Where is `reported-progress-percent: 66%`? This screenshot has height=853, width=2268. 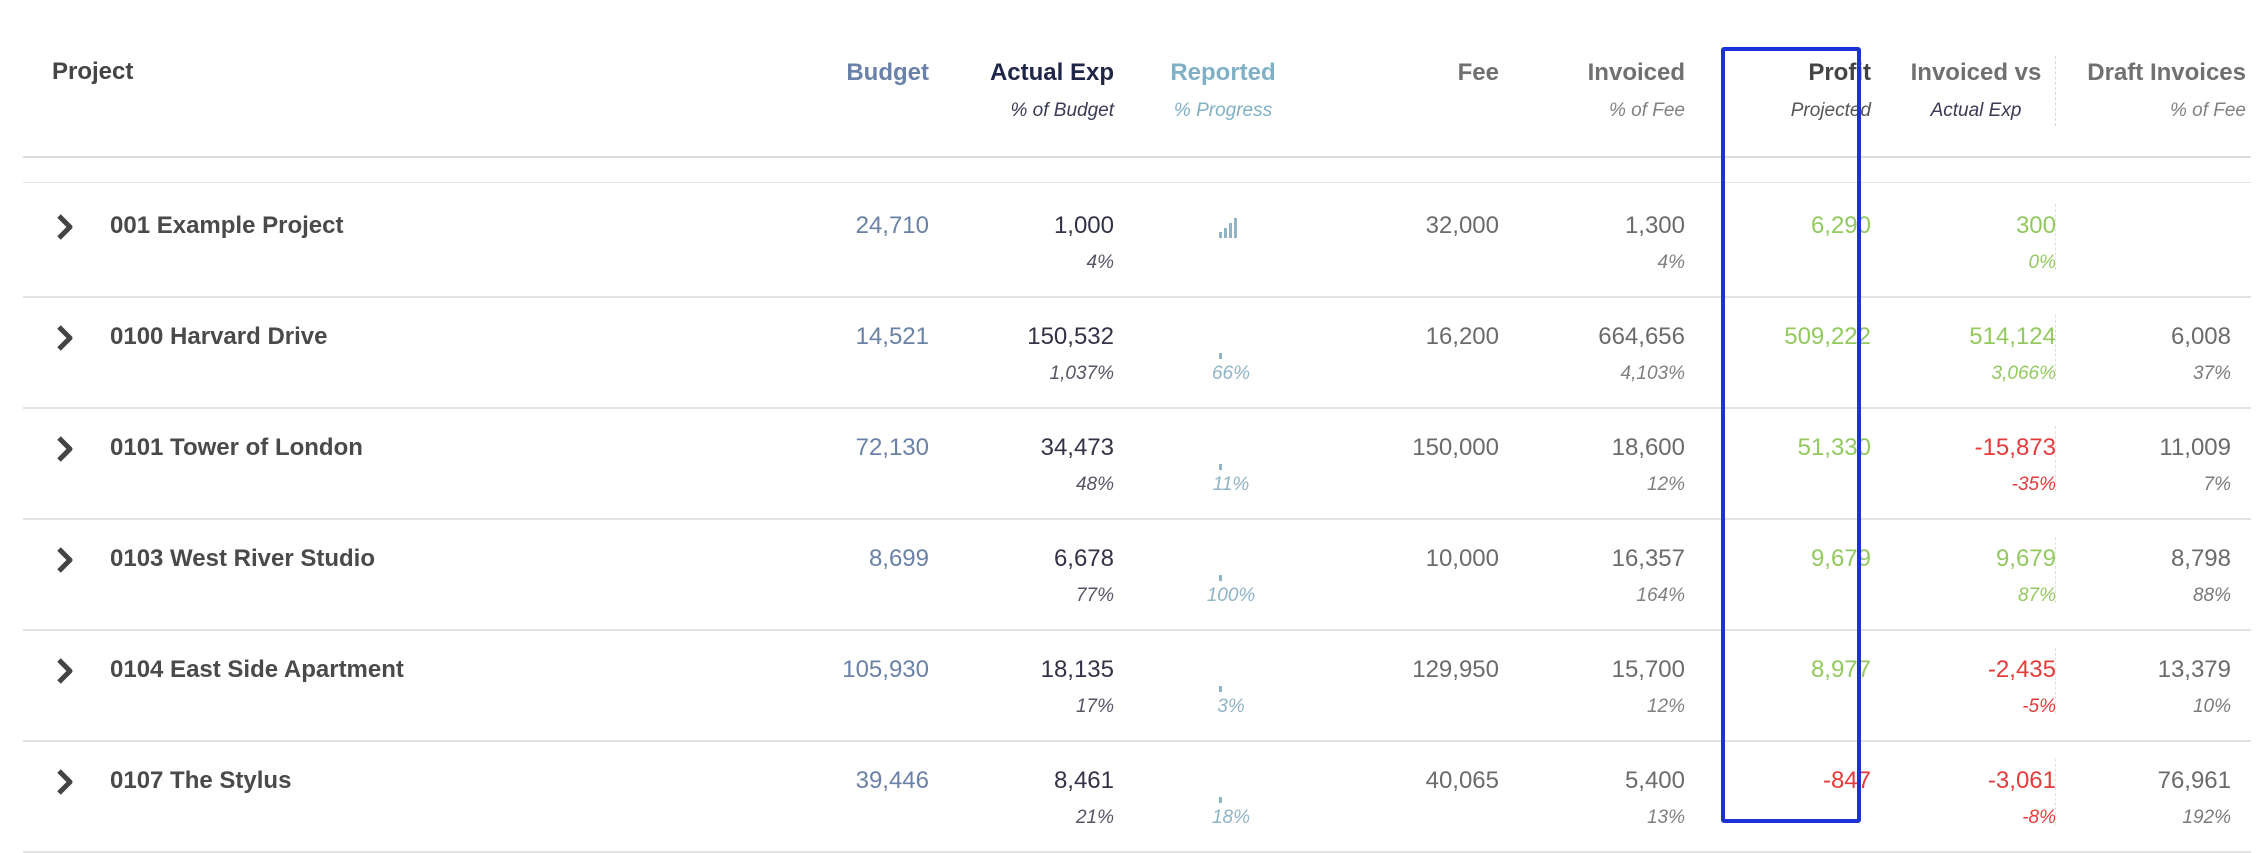
reported-progress-percent: 66% is located at coordinates (1231, 373).